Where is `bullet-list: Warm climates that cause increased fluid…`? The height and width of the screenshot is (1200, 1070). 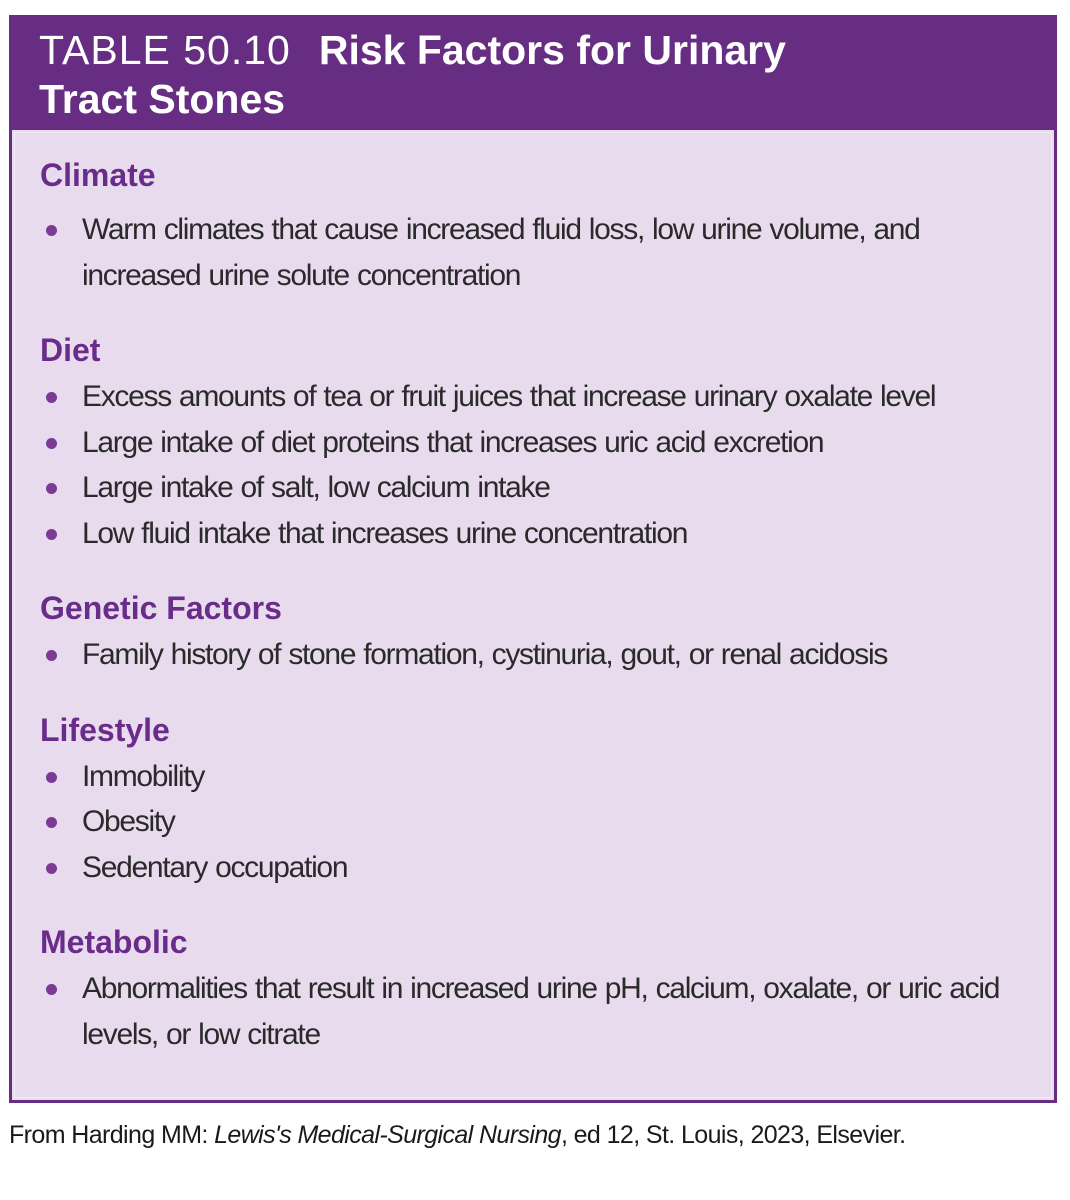
bullet-list: Warm climates that cause increased fluid… is located at coordinates (540, 252).